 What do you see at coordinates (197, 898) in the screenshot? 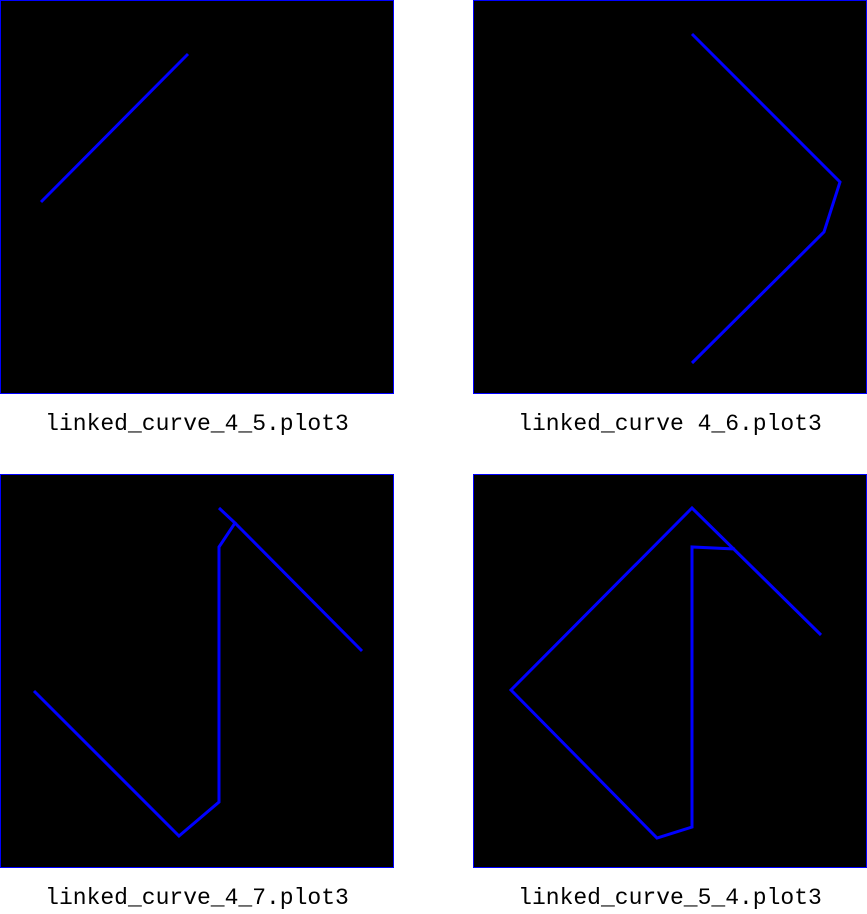
I see `plot-caption-3: linked_curve_4_7.plot3` at bounding box center [197, 898].